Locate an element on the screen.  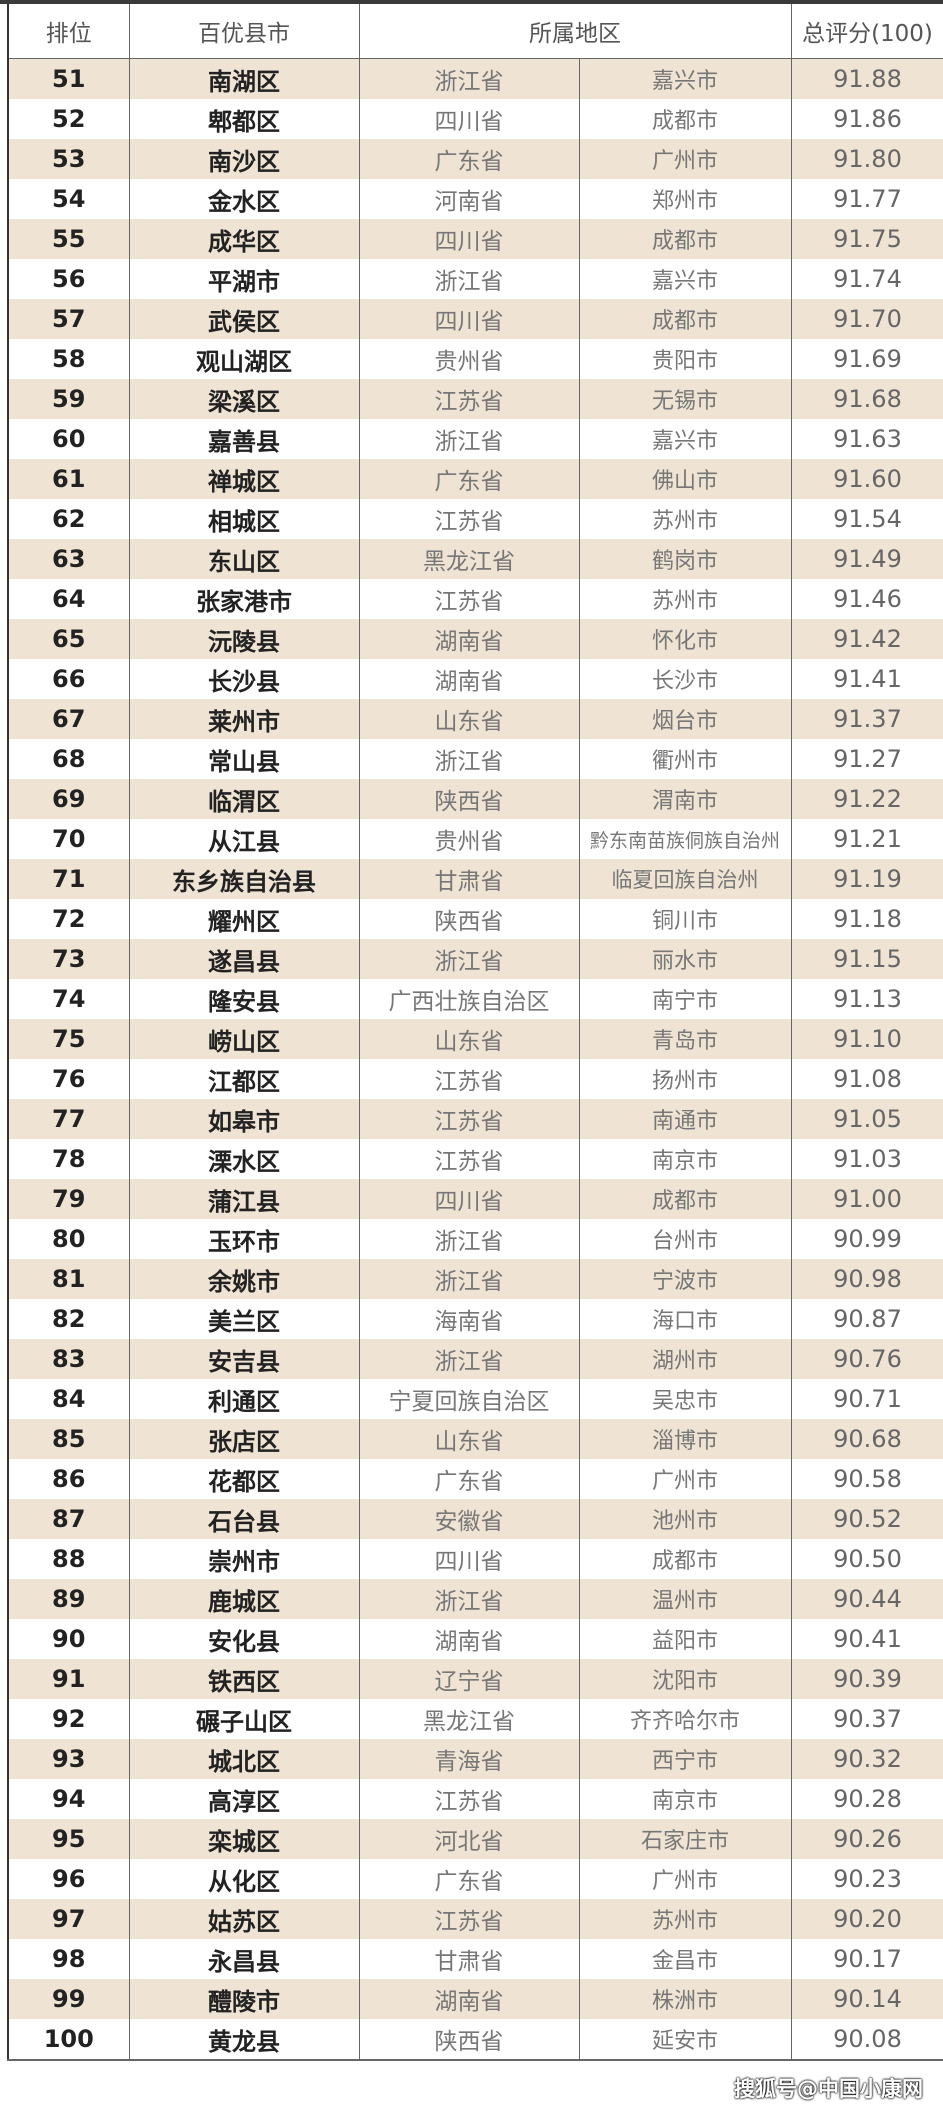
rank-cell: 80 is located at coordinates (69, 1239).